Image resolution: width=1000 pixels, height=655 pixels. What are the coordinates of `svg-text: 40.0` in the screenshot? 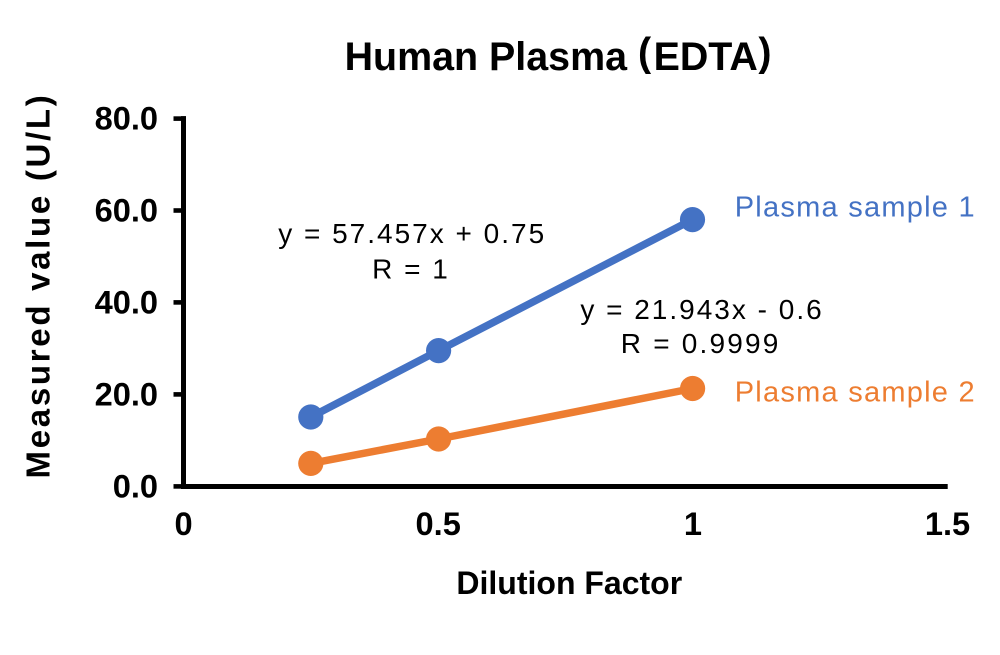 It's located at (126, 301).